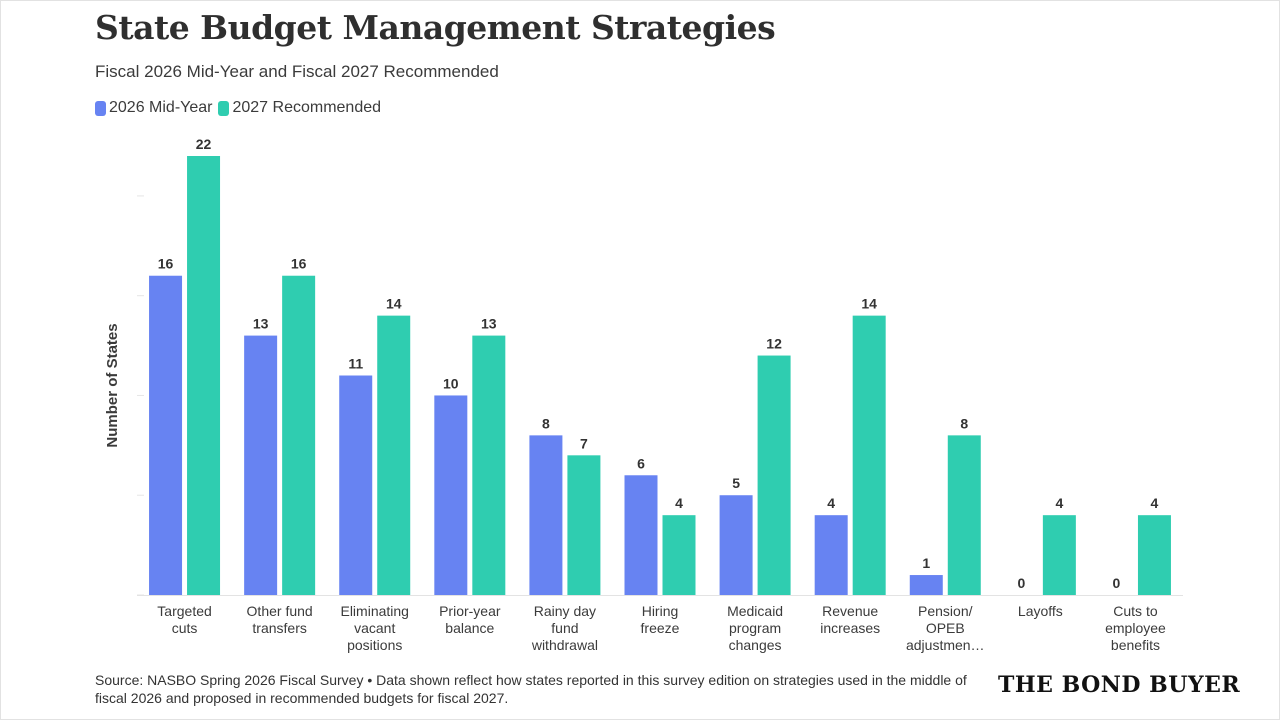 This screenshot has height=720, width=1280. What do you see at coordinates (1135, 628) in the screenshot?
I see `category-label: employee` at bounding box center [1135, 628].